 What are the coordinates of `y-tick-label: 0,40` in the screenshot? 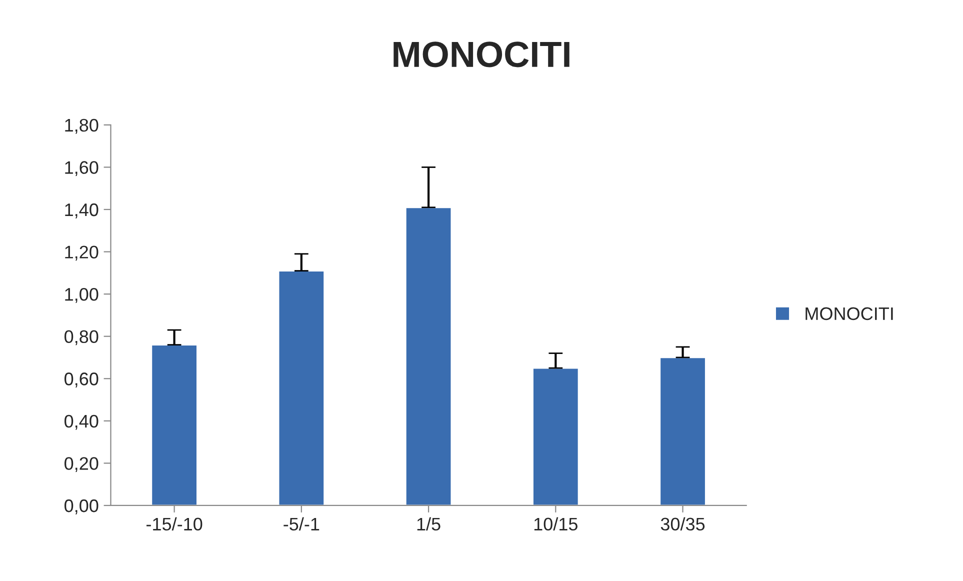 It's located at (81, 422).